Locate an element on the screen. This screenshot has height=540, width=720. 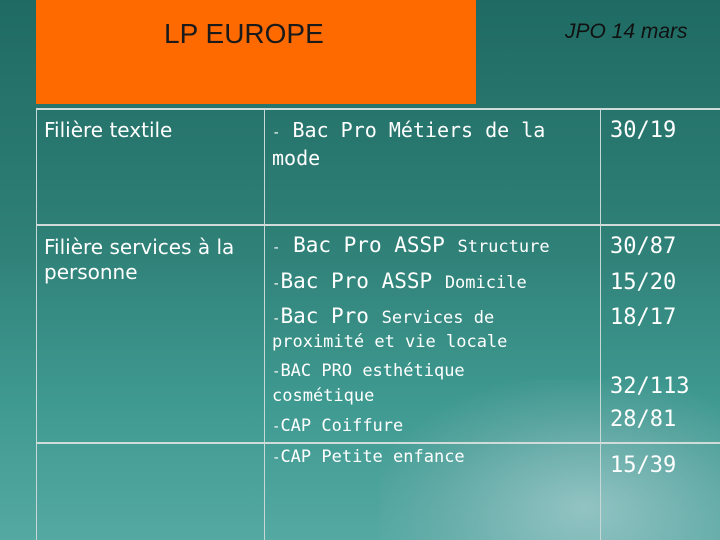
program-main: CAP Petite enfance is located at coordinates (372, 457).